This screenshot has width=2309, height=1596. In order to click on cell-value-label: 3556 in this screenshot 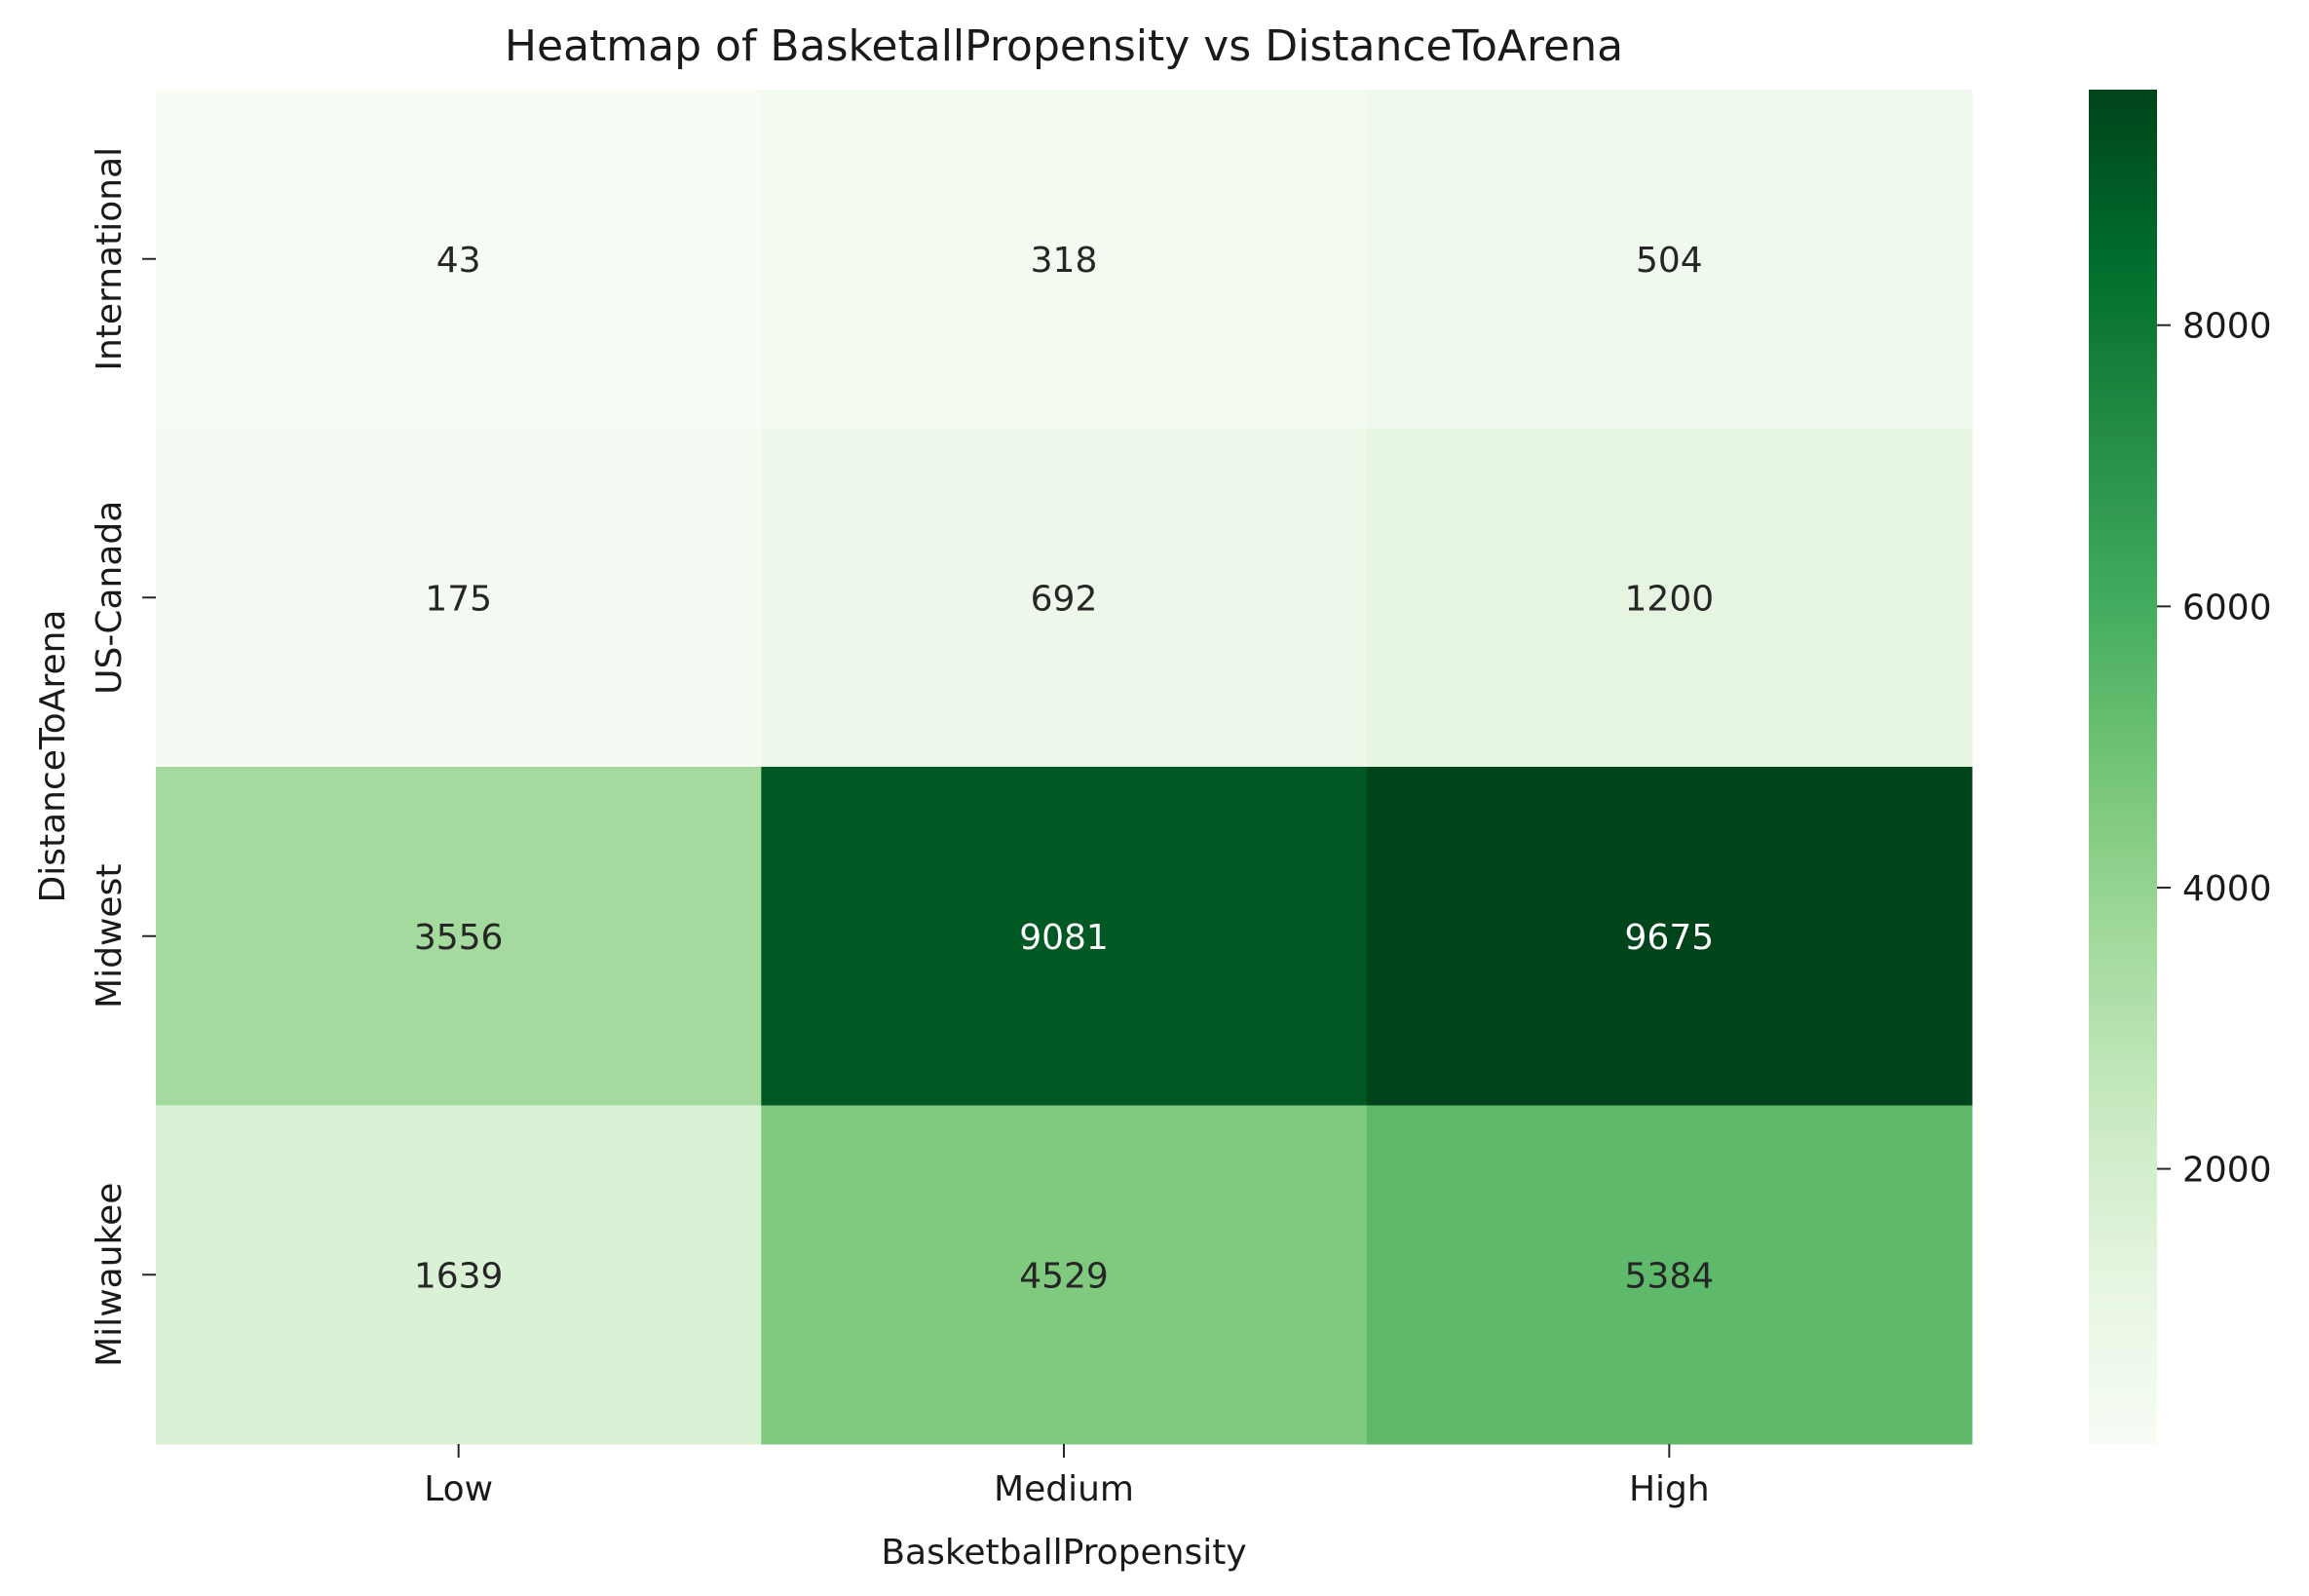, I will do `click(459, 938)`.